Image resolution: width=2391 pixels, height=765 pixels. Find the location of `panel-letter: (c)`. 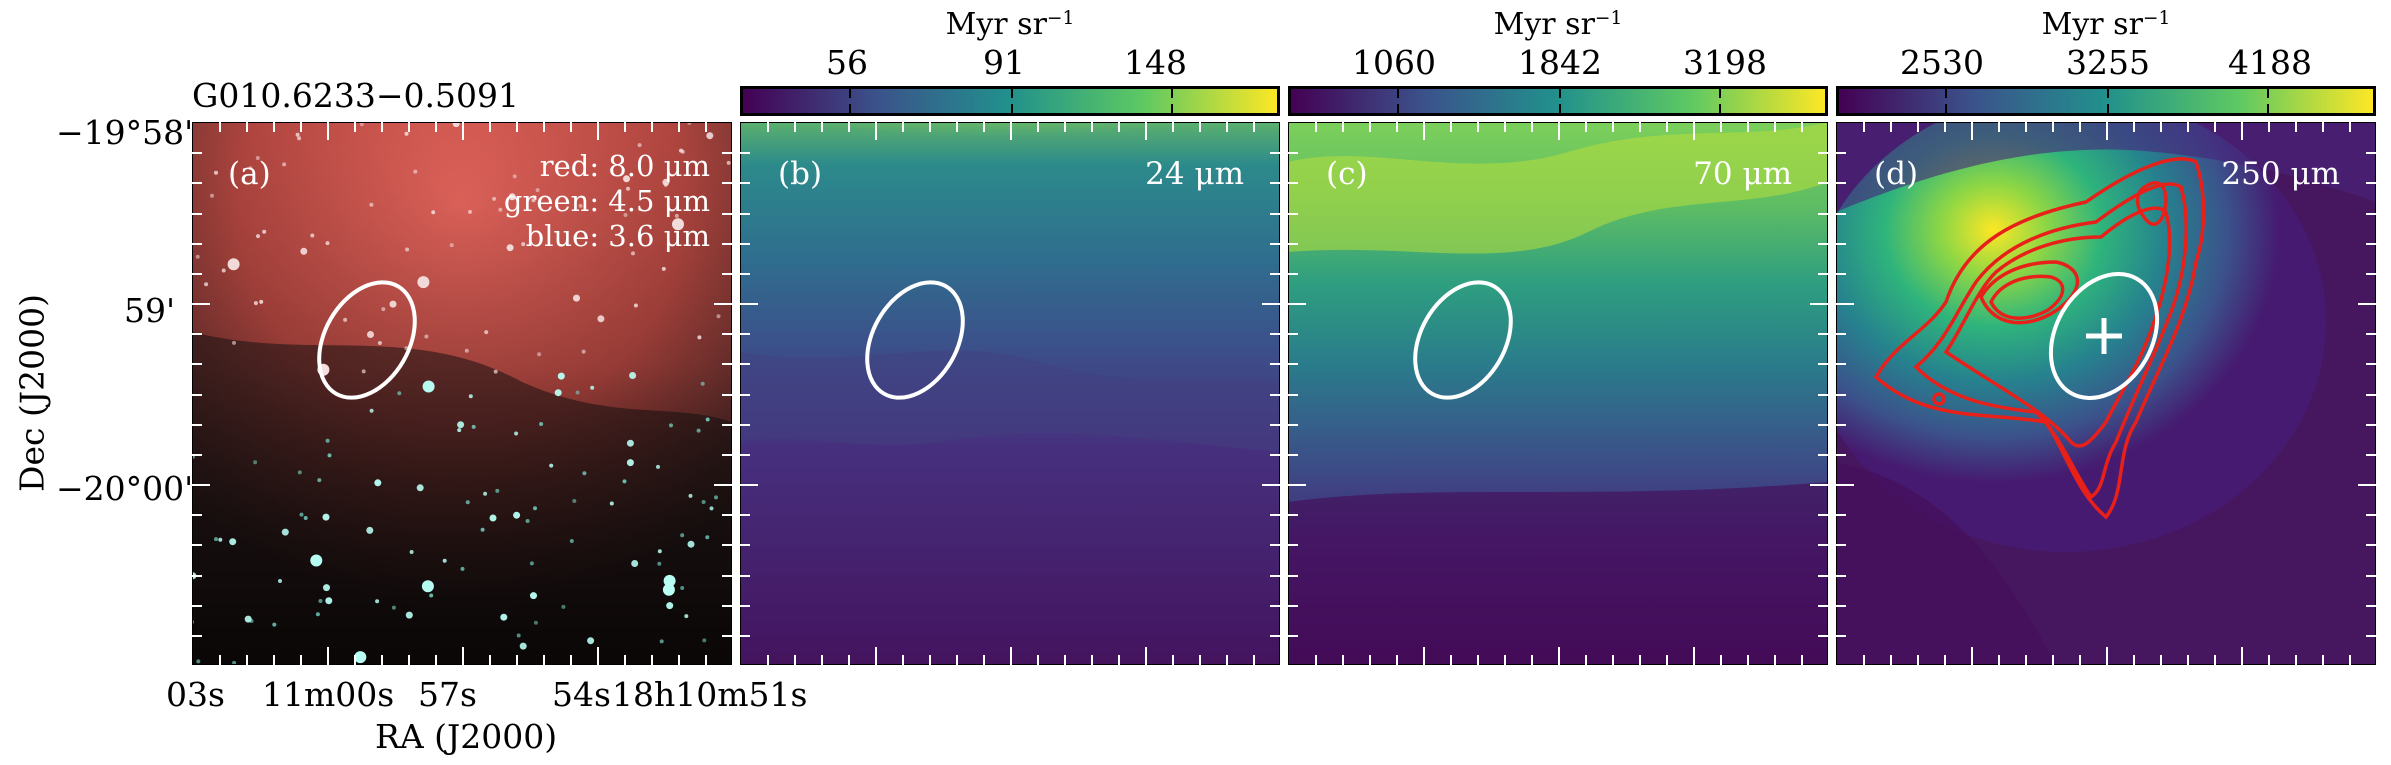

panel-letter: (c) is located at coordinates (1347, 174).